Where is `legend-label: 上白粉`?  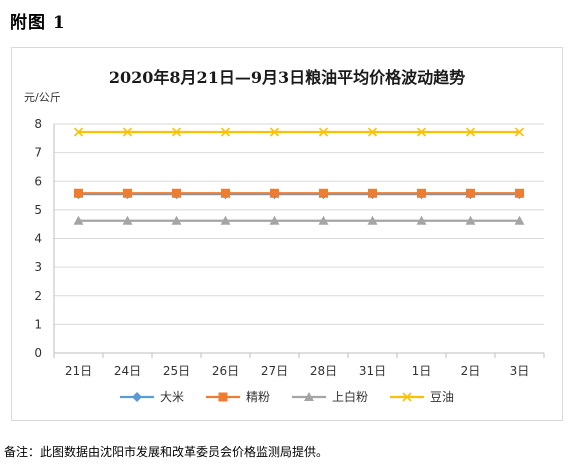 legend-label: 上白粉 is located at coordinates (350, 397).